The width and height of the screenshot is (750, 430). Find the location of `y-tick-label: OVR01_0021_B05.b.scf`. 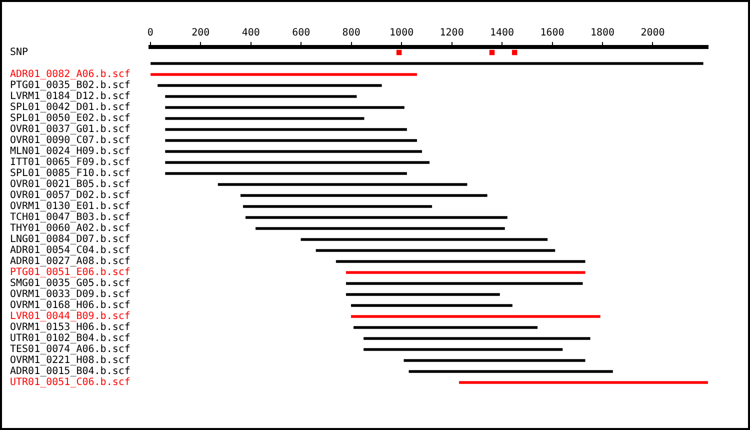

y-tick-label: OVR01_0021_B05.b.scf is located at coordinates (70, 184).